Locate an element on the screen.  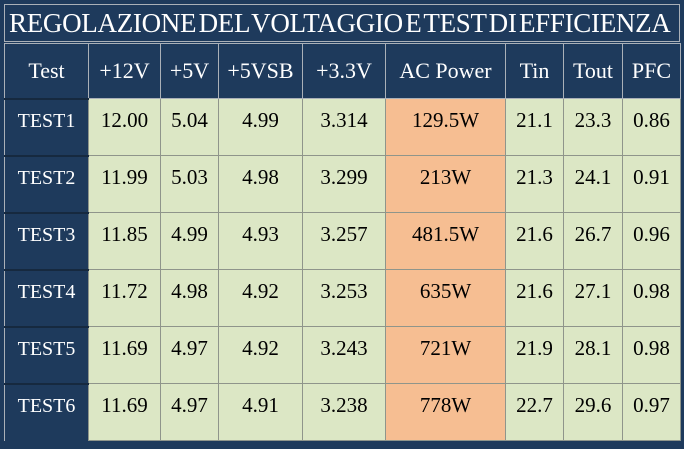
table-row: TEST6 11.69 4.97 4.91 3.238 778W 22.7 29.6 0.97 is located at coordinates (342, 411).